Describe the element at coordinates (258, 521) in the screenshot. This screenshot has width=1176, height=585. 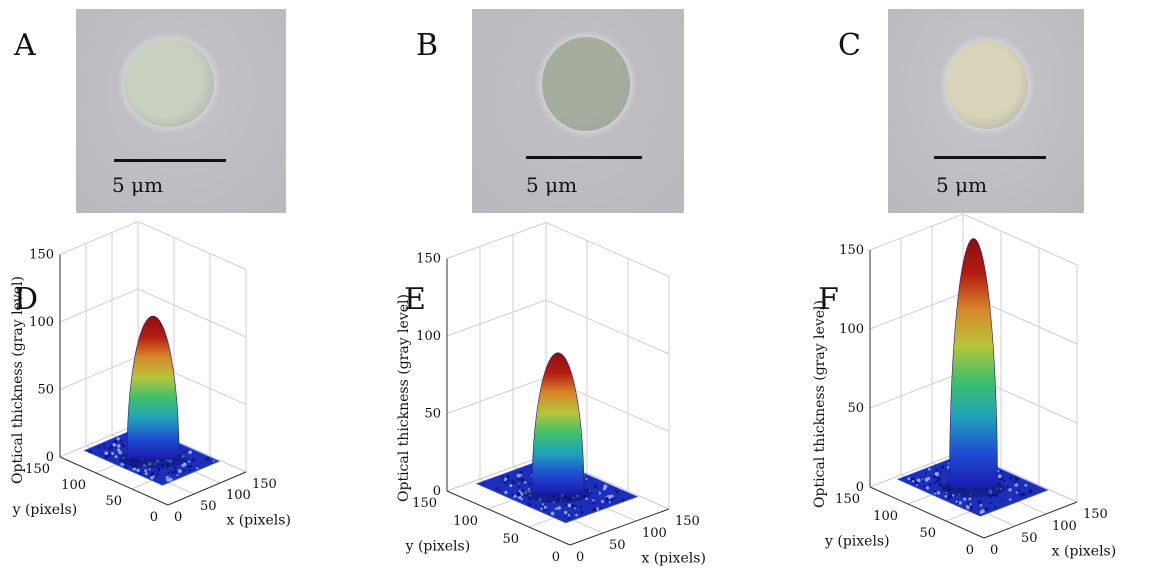
I see `x-axis-label: x (pixels)` at that location.